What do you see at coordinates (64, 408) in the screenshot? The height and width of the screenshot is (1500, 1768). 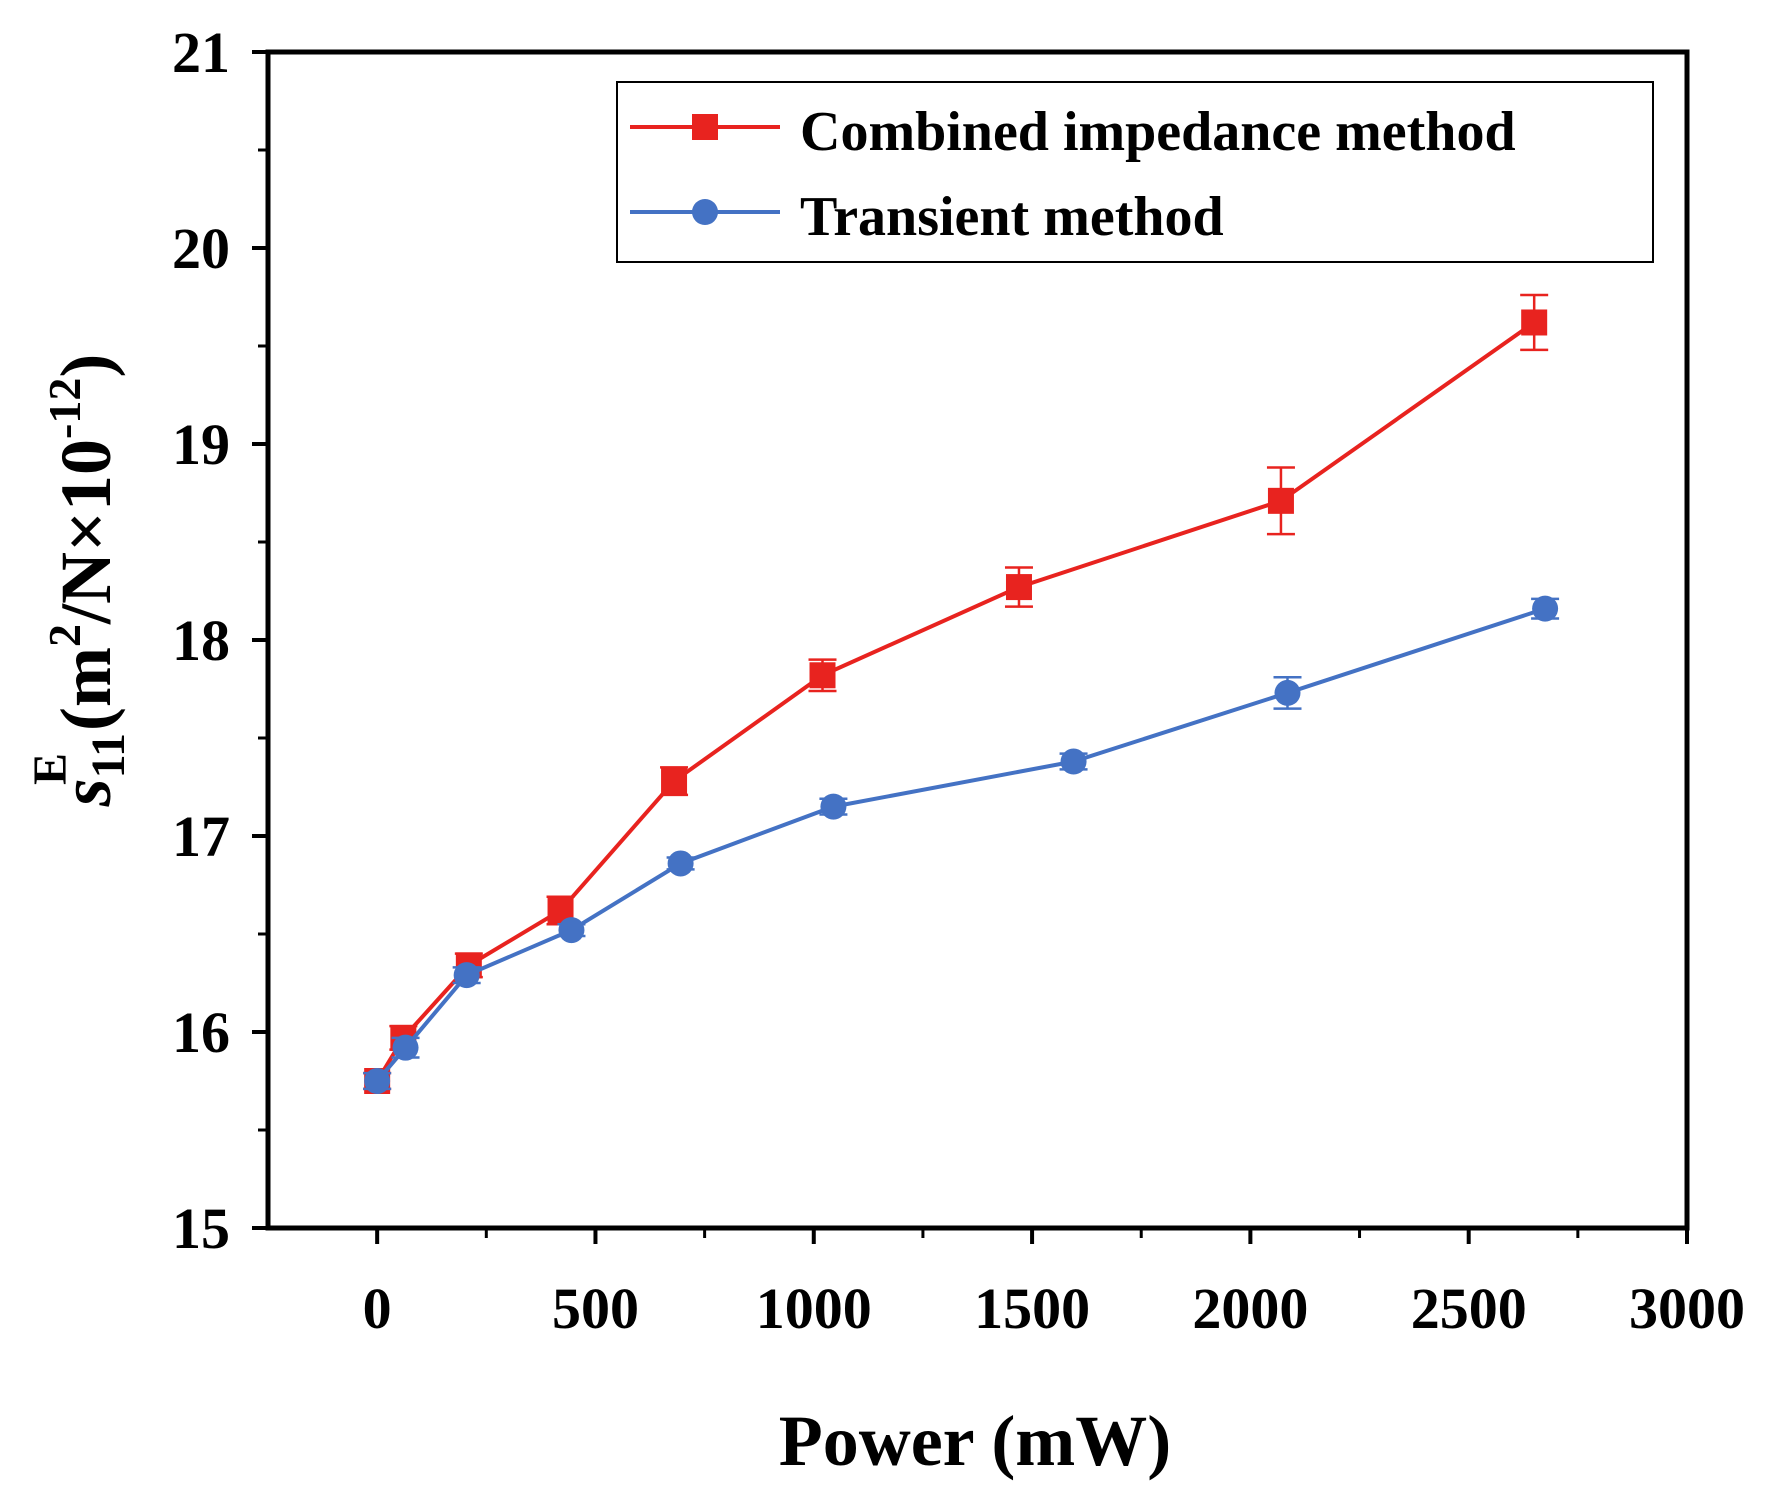 I see `y-axis-units-exp2: -12` at bounding box center [64, 408].